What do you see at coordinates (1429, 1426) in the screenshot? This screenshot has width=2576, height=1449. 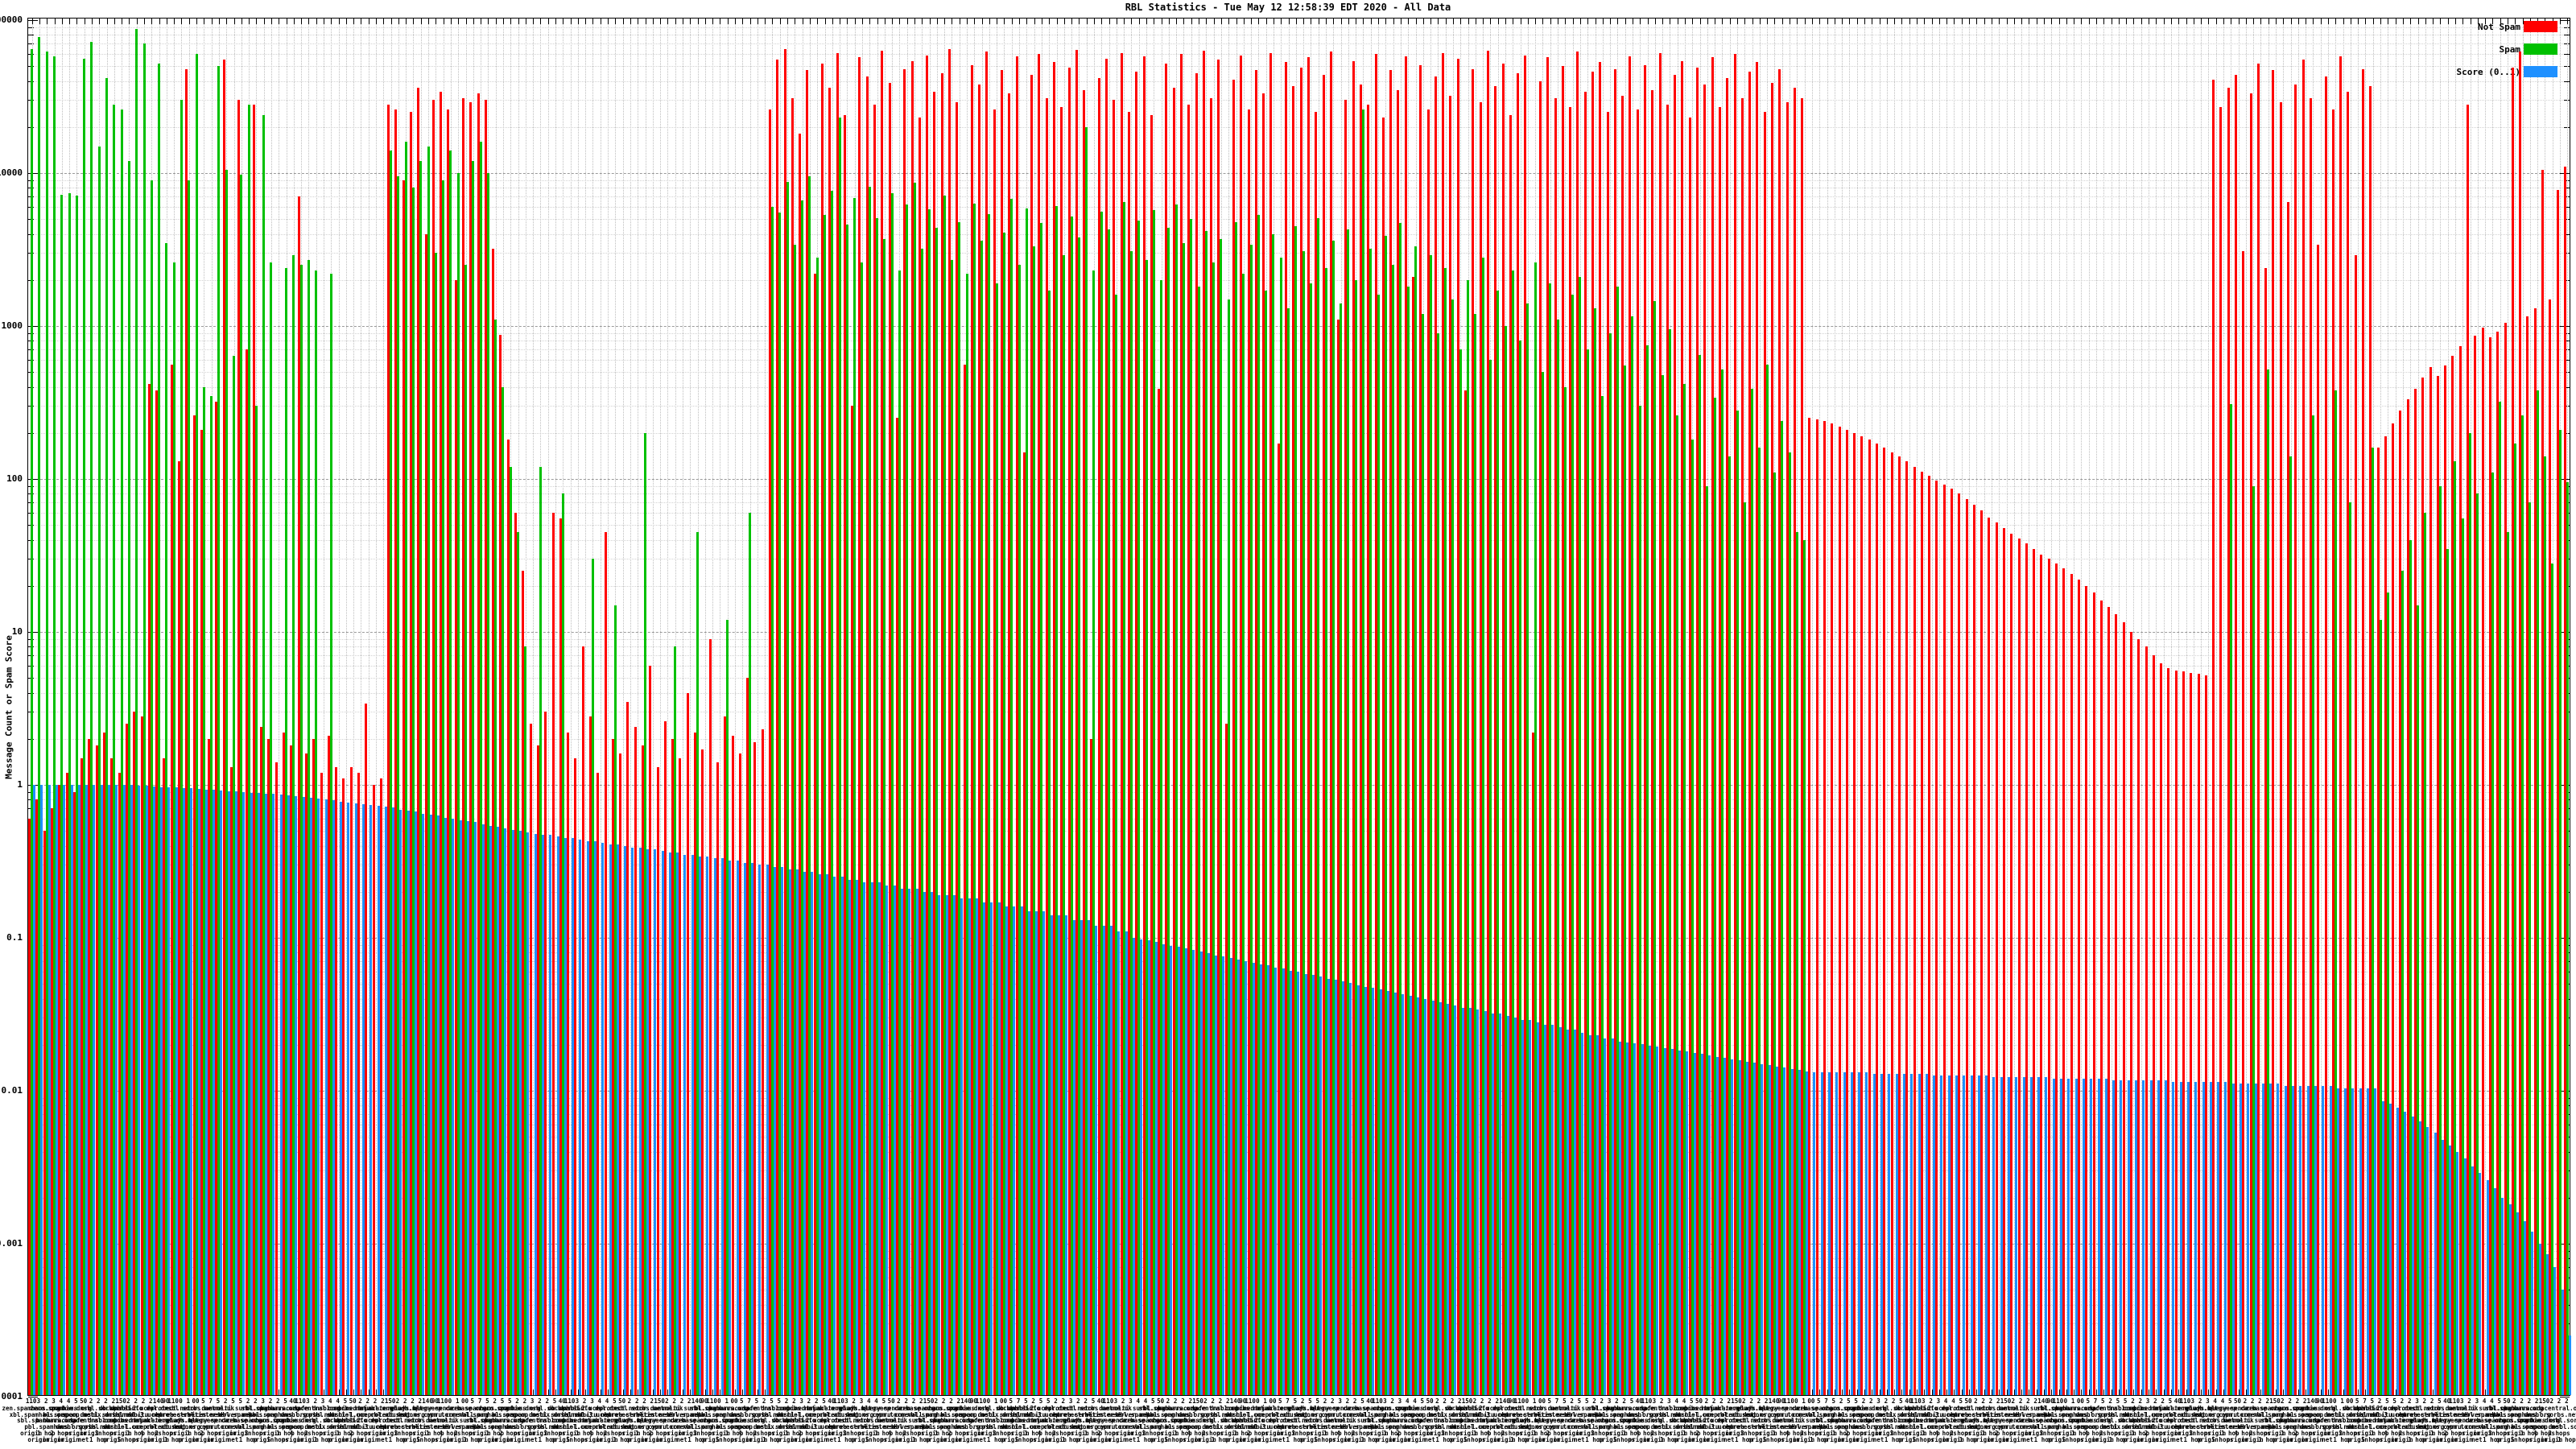 I see `x-label-hostname: dnsbl.sorbs.net` at bounding box center [1429, 1426].